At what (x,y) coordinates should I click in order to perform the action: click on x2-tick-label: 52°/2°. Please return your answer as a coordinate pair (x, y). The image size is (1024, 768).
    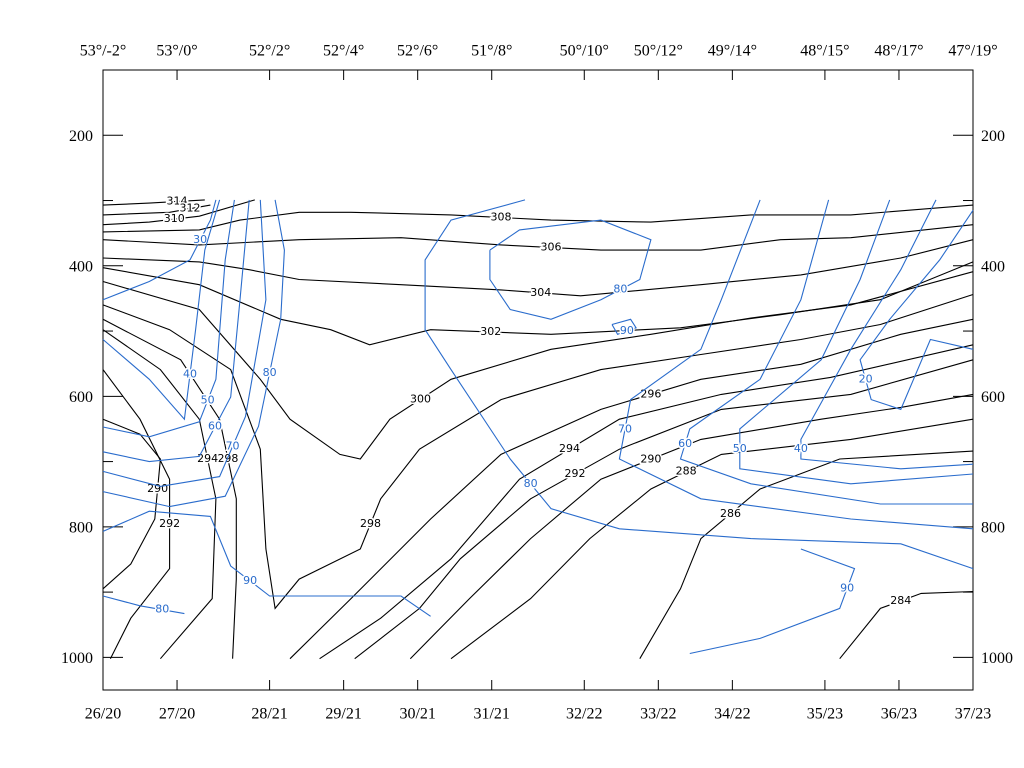
    Looking at the image, I should click on (269, 51).